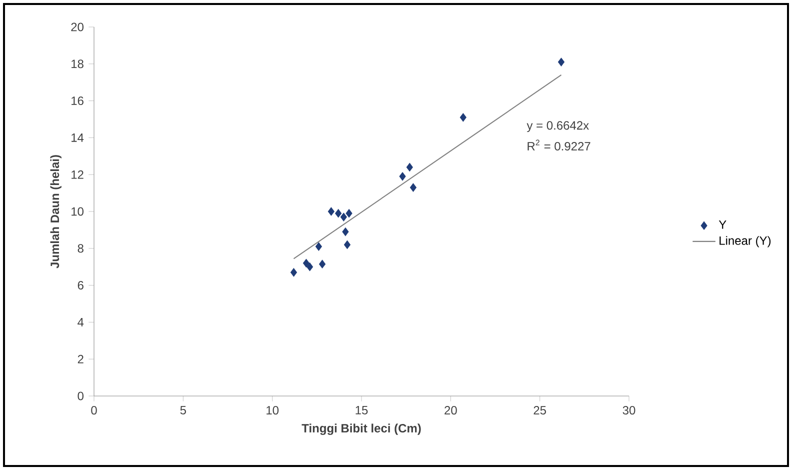 The image size is (793, 470). Describe the element at coordinates (745, 242) in the screenshot. I see `legend-label: Linear (Y)` at that location.